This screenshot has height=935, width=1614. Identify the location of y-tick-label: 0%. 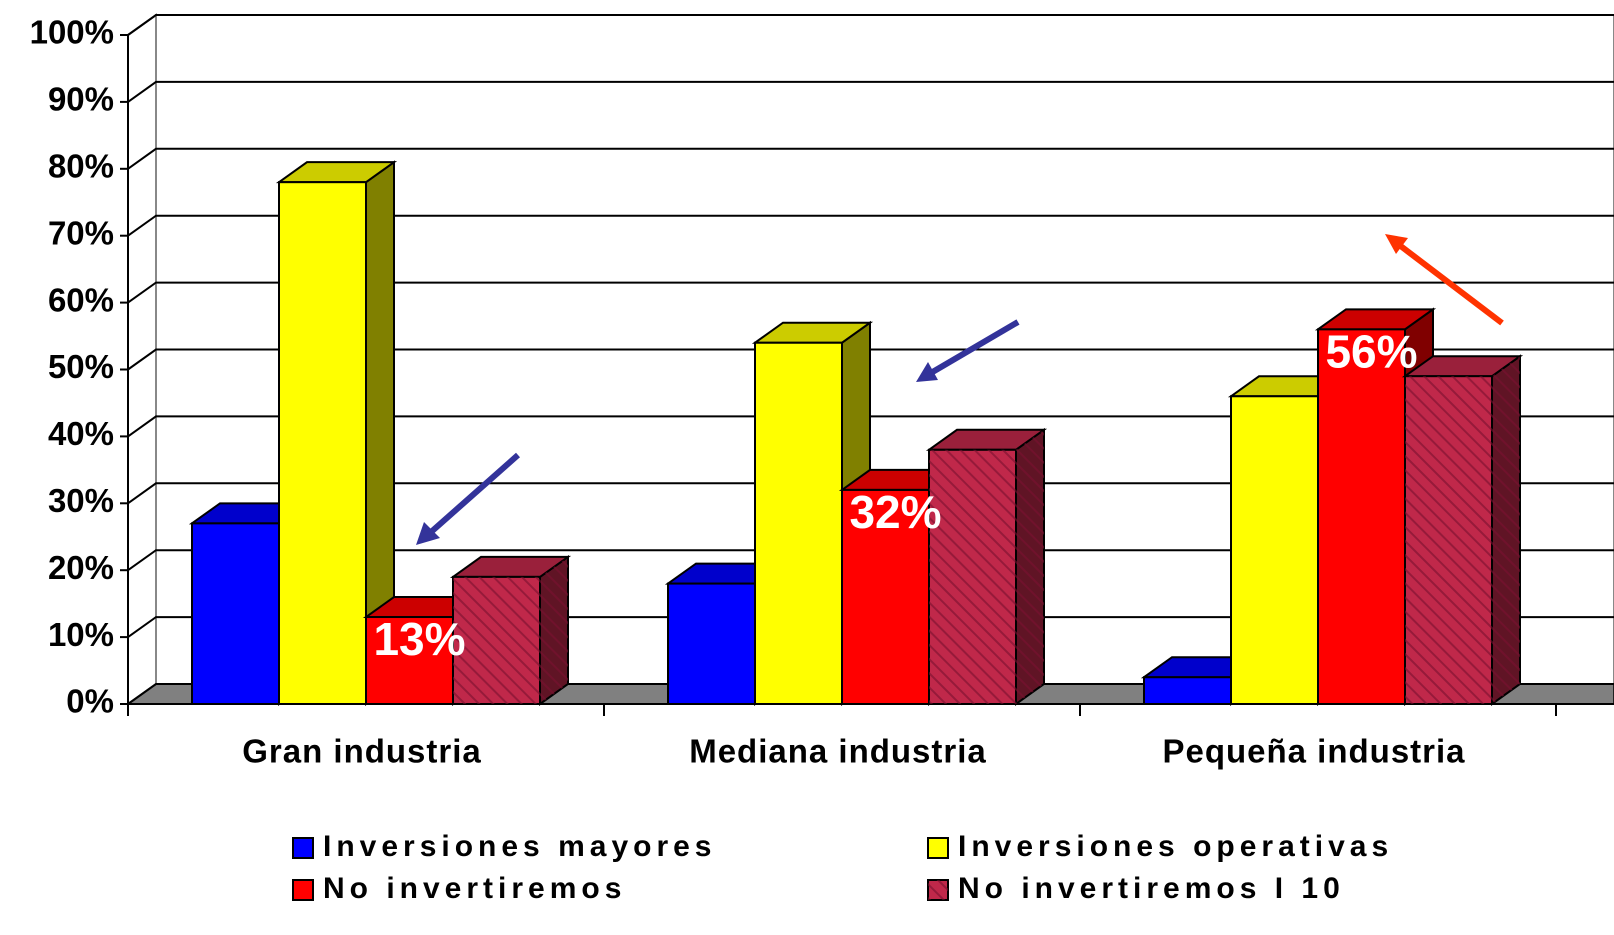
(90, 701).